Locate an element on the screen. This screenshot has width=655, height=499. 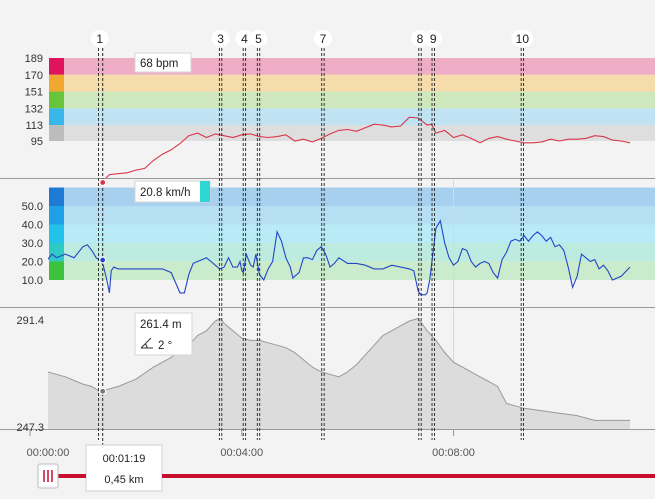
hr-tooltip: 68 bpm is located at coordinates (163, 62).